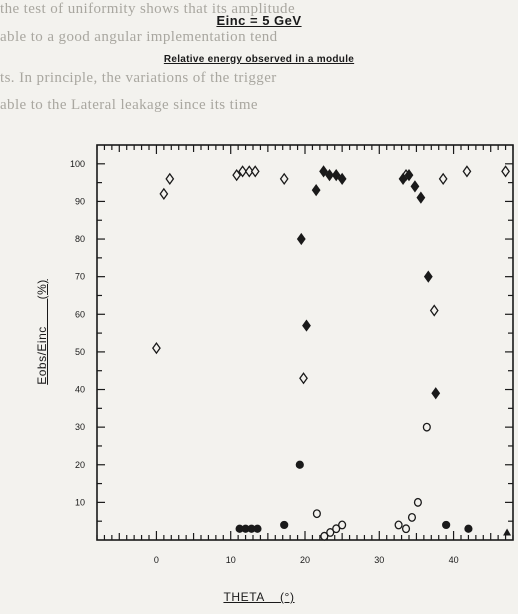 The width and height of the screenshot is (518, 614). What do you see at coordinates (80, 502) in the screenshot?
I see `y-tick-label: 10` at bounding box center [80, 502].